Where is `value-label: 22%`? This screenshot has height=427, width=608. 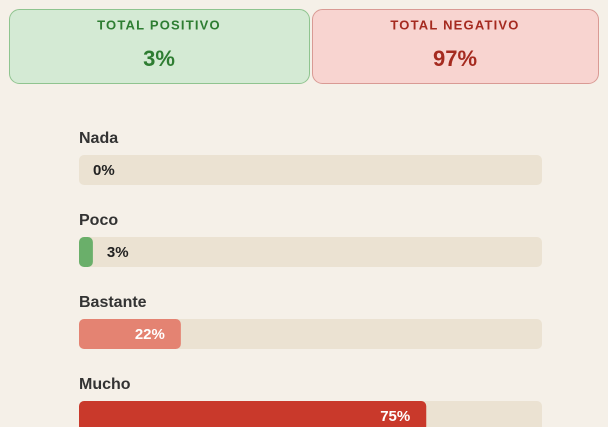 value-label: 22% is located at coordinates (150, 334).